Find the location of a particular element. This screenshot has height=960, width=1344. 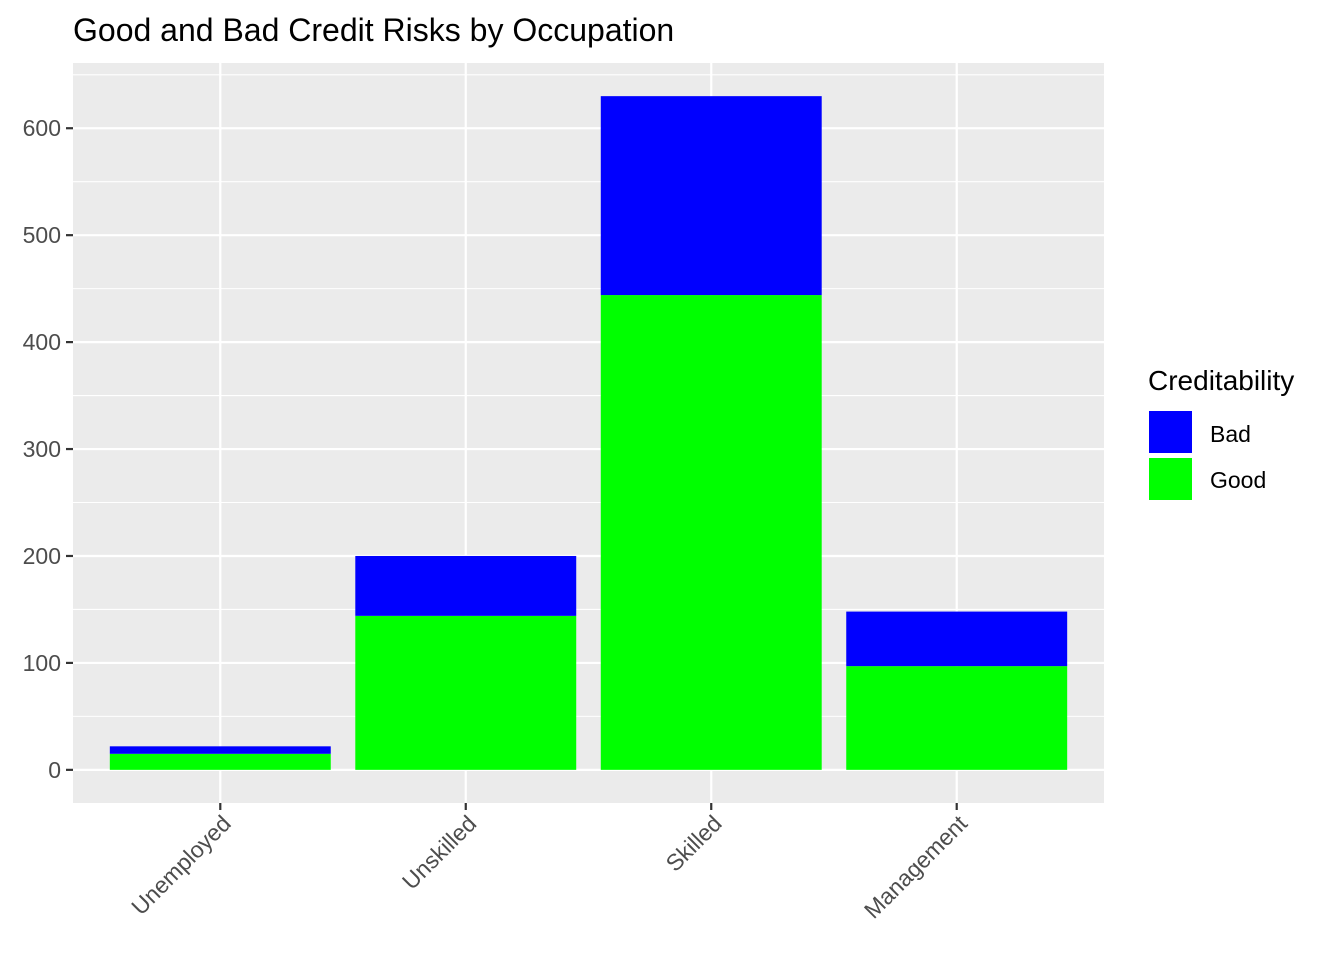

x-tick-label: Skilled is located at coordinates (693, 843).